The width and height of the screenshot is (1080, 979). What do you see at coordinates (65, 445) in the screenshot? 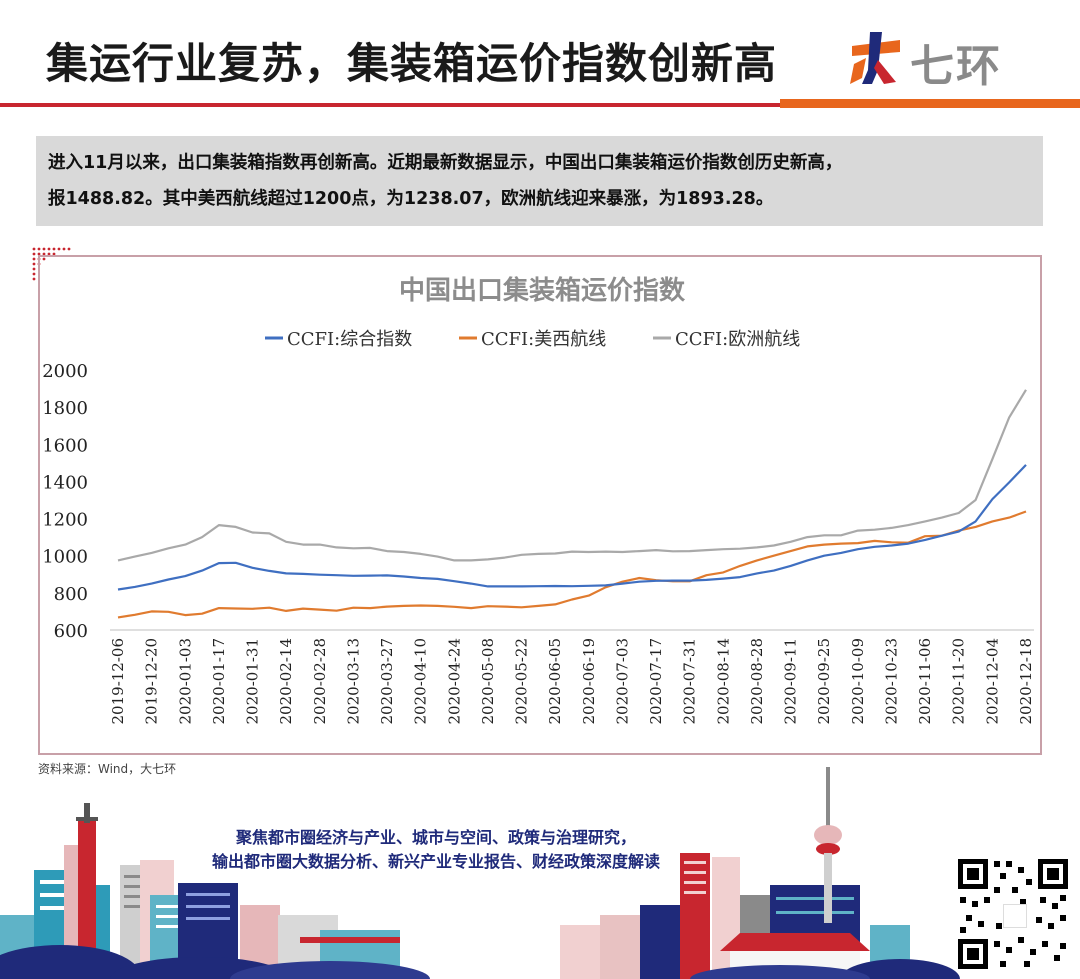
I see `y-tick-label: 1600` at bounding box center [65, 445].